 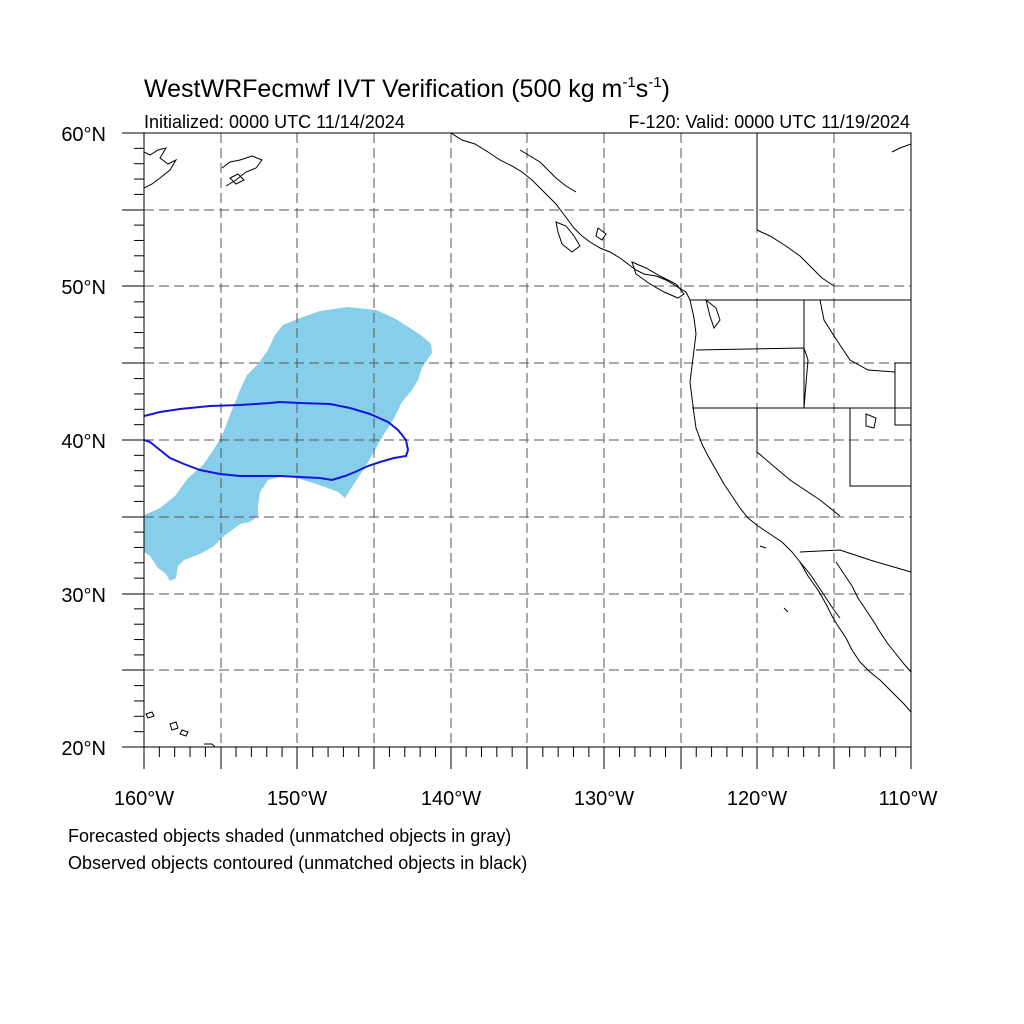 I want to click on observed-ivt-contour, so click(x=277, y=441).